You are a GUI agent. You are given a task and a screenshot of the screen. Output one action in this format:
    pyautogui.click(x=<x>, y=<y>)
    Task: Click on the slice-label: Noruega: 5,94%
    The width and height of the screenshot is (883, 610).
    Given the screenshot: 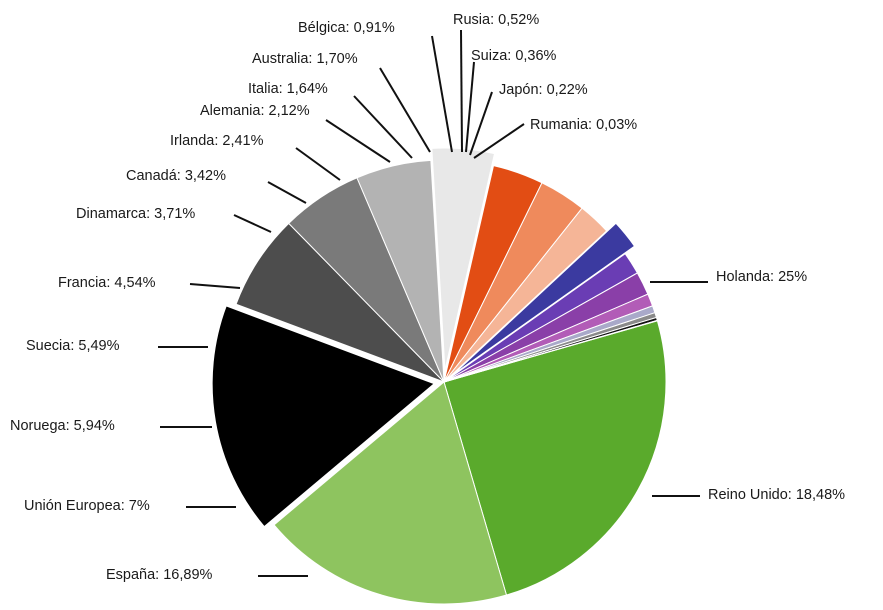 What is the action you would take?
    pyautogui.click(x=62, y=426)
    